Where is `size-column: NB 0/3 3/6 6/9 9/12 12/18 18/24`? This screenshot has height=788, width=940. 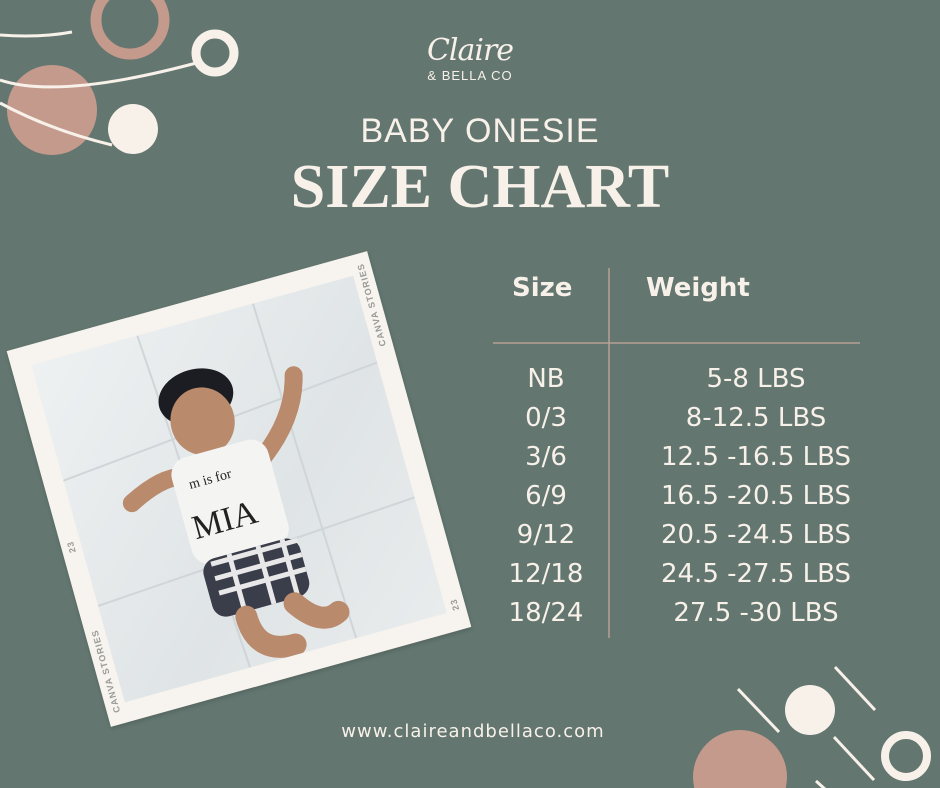
size-column: NB 0/3 3/6 6/9 9/12 12/18 18/24 is located at coordinates (546, 496).